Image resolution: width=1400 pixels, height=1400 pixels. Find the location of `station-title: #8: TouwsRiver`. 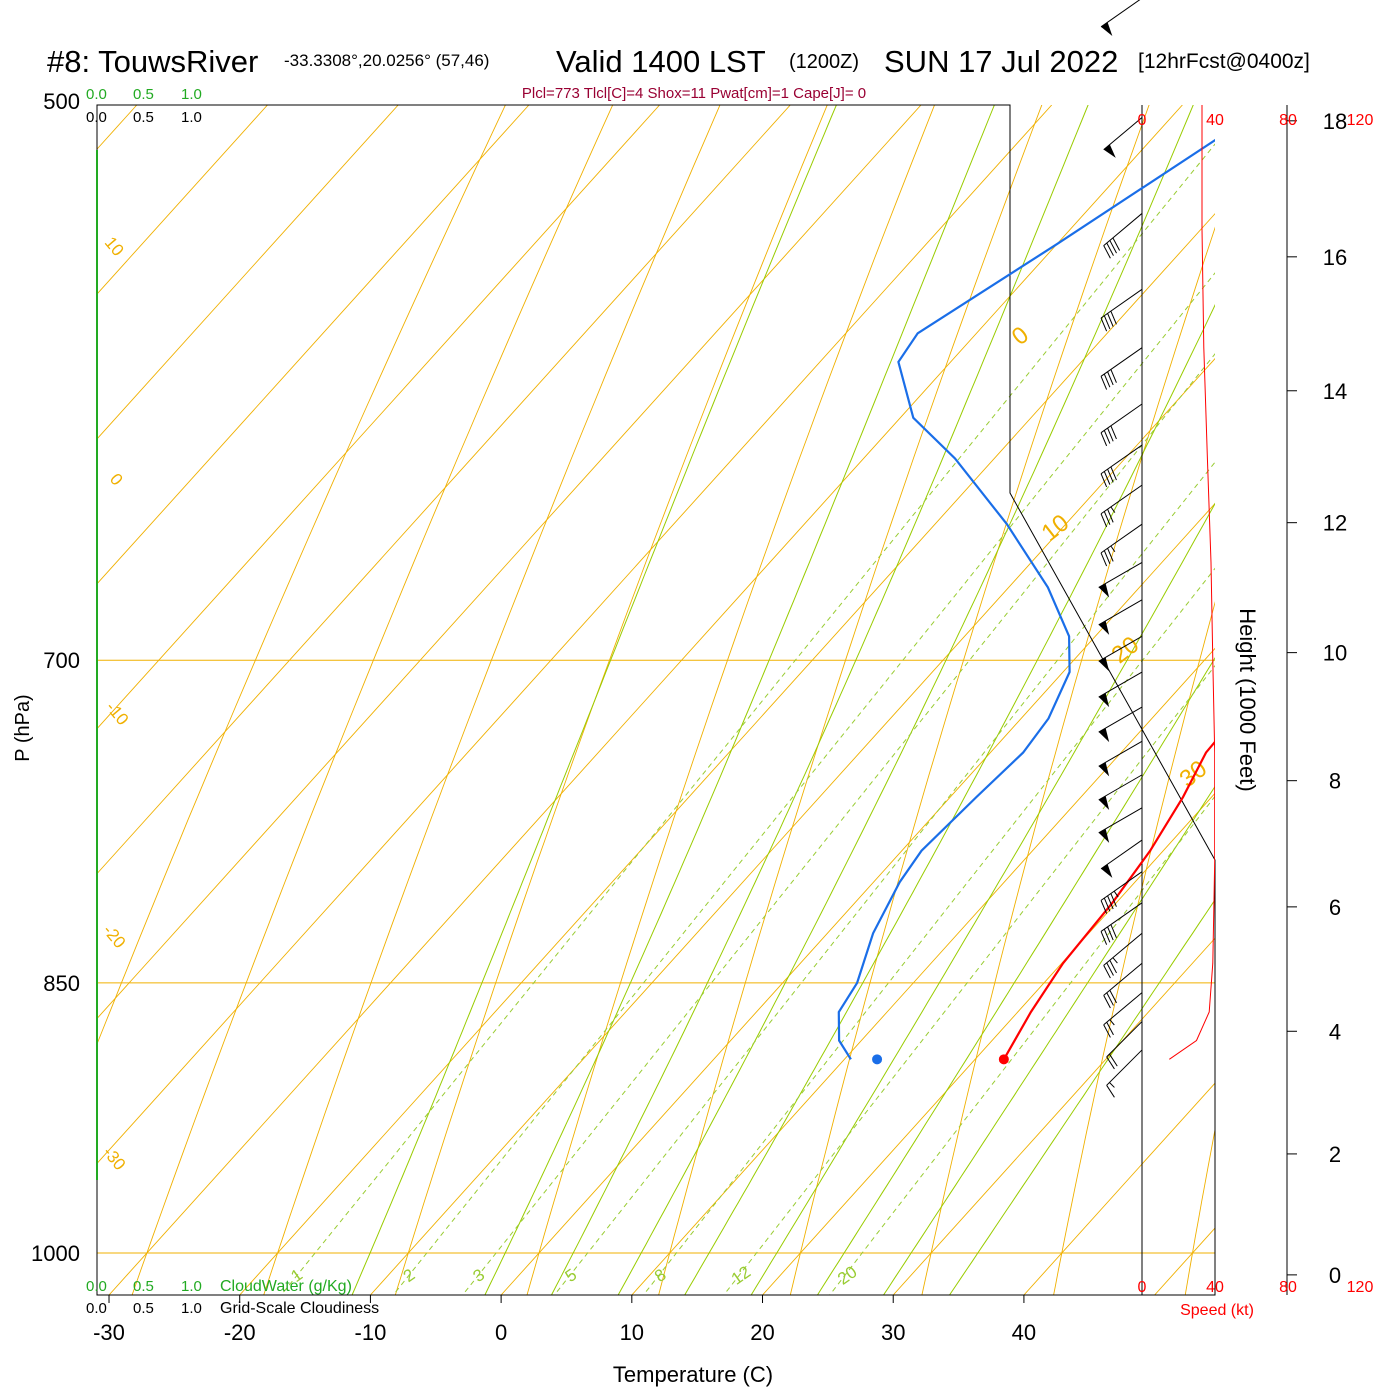

station-title: #8: TouwsRiver is located at coordinates (152, 61).